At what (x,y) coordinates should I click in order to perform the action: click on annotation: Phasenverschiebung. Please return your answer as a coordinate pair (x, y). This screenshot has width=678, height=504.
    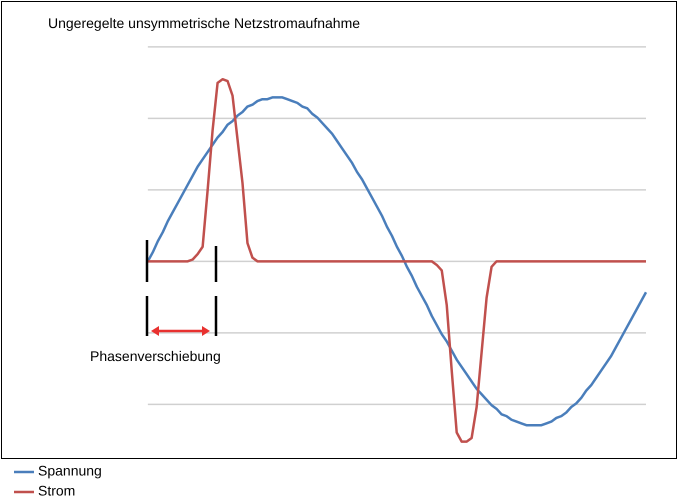
    Looking at the image, I should click on (155, 356).